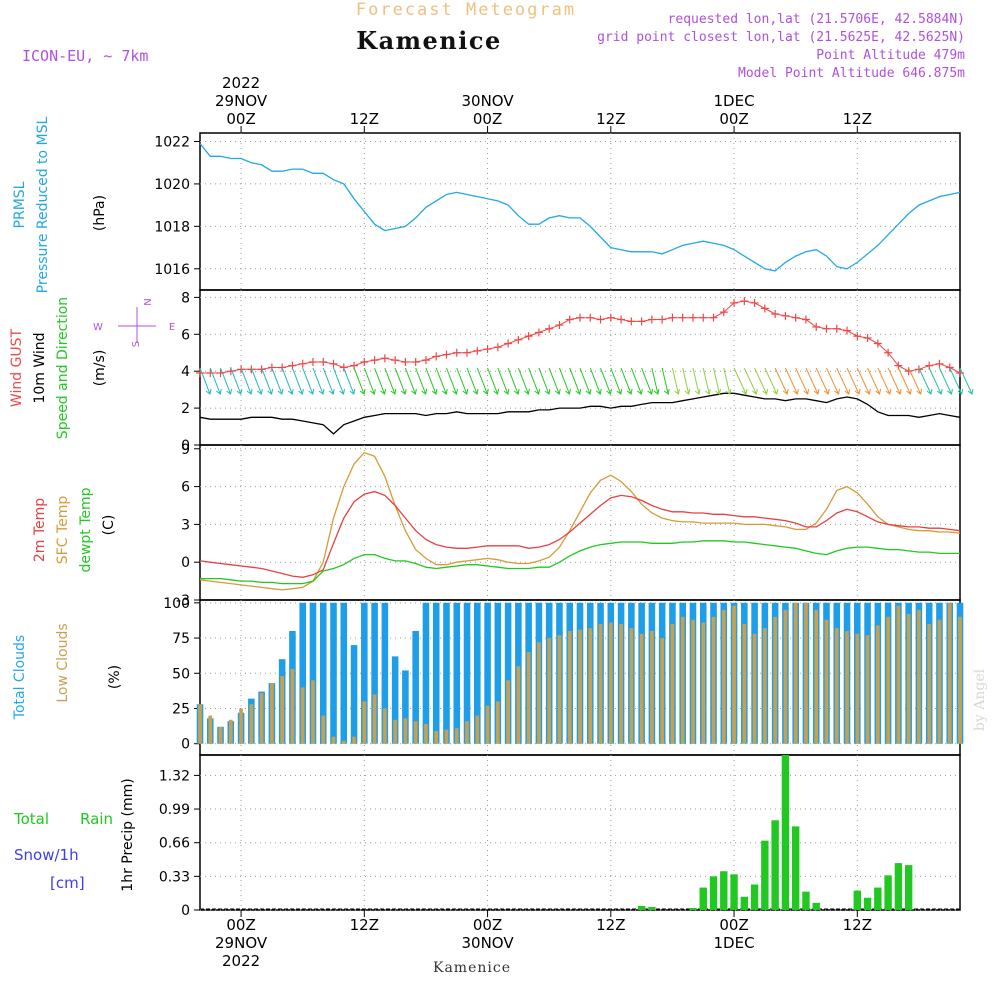 The width and height of the screenshot is (1000, 1000). I want to click on precip-ytick-label: 0.33, so click(174, 877).